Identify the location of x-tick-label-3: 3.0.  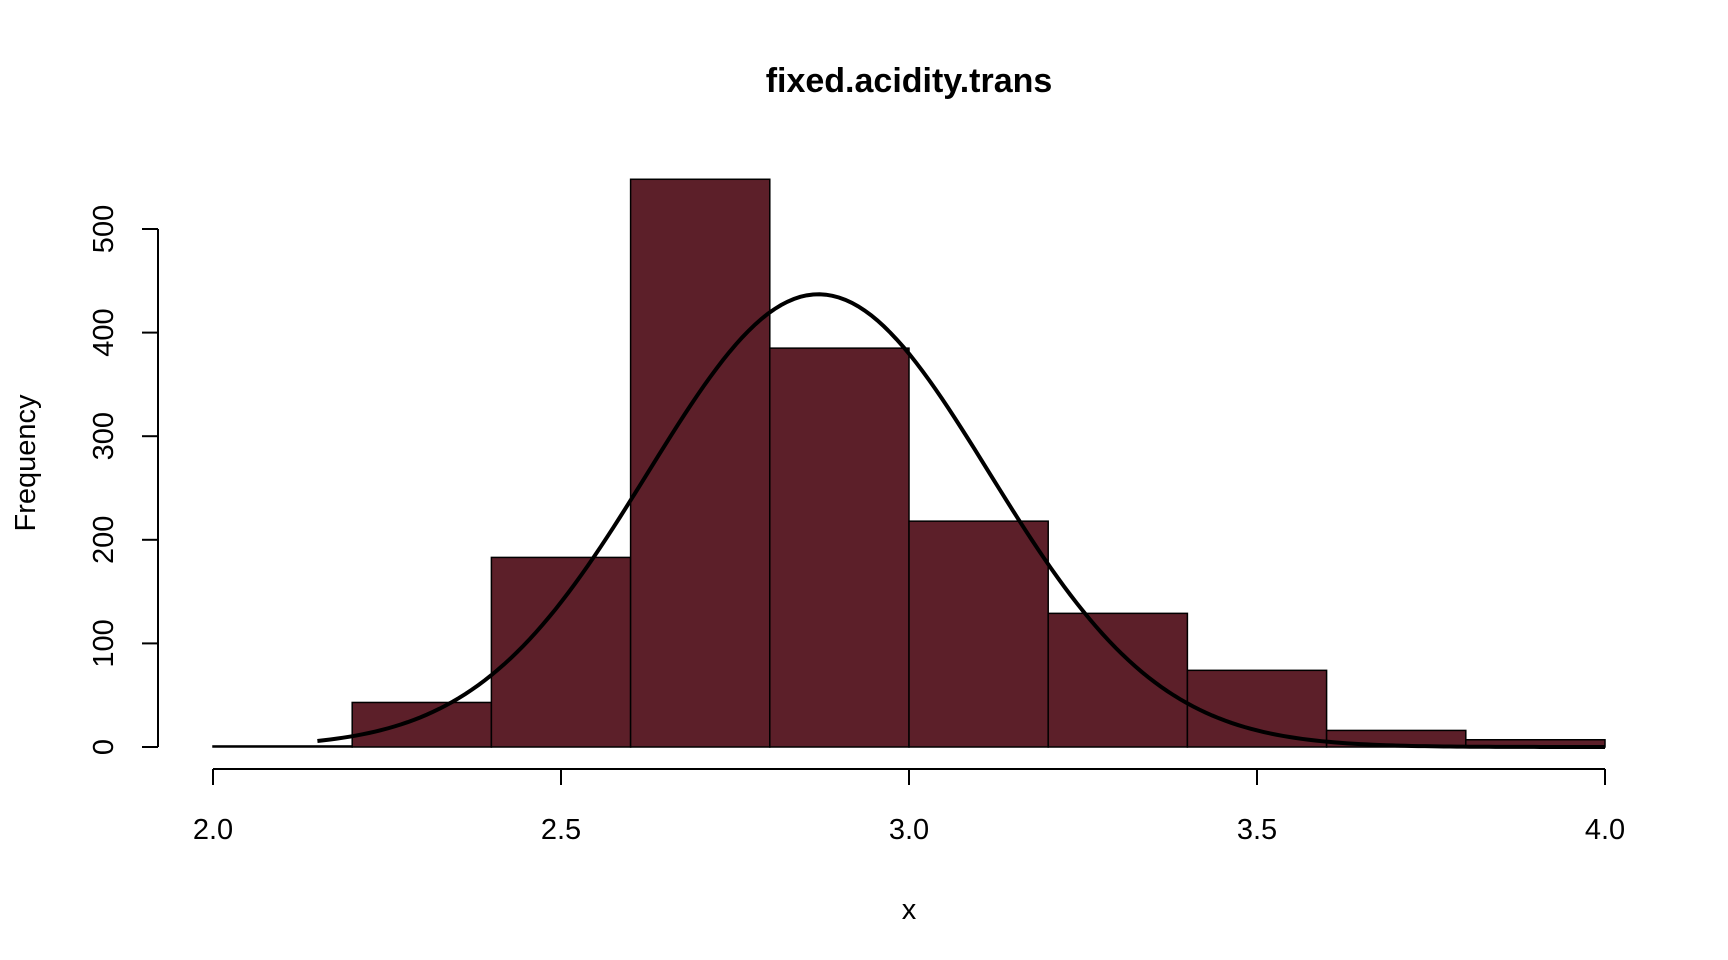
(909, 830).